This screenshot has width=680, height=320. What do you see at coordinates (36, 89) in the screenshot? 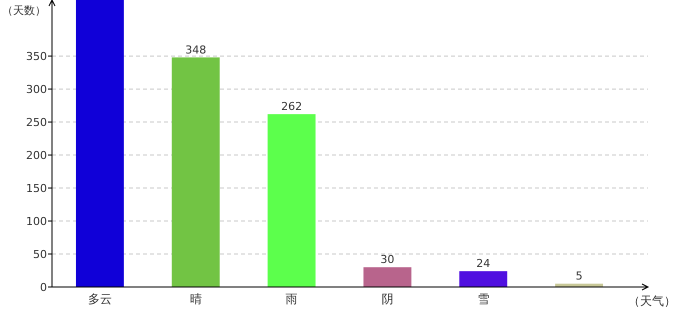
I see `y-tick-label: 300` at bounding box center [36, 89].